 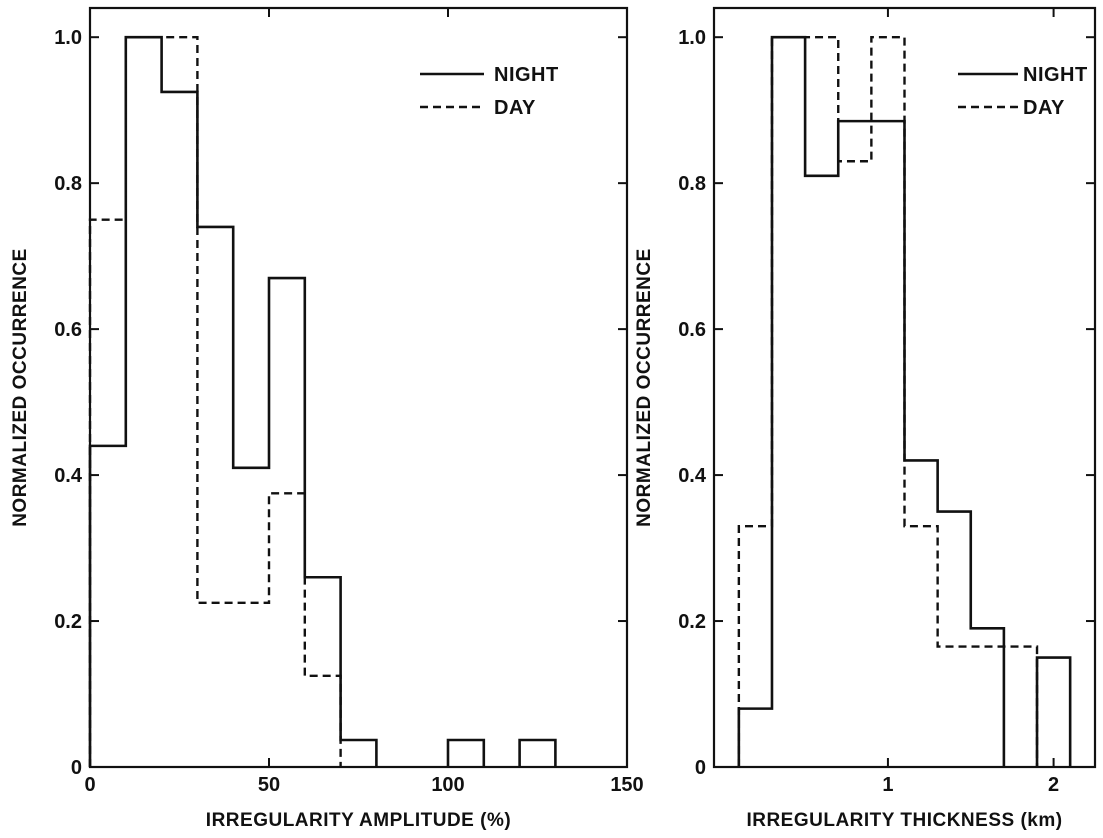 What do you see at coordinates (358, 820) in the screenshot?
I see `x-axis-title: IRREGULARITY AMPLITUDE (%)` at bounding box center [358, 820].